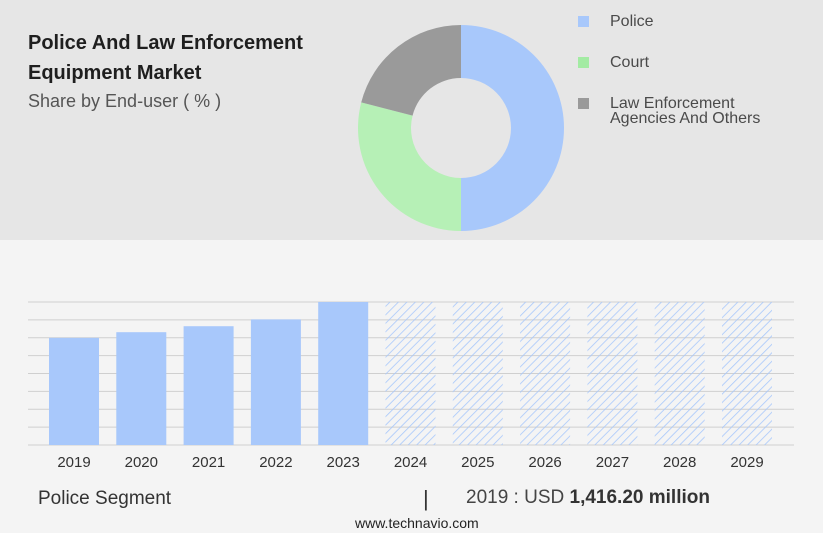 The image size is (823, 533). I want to click on donut-slice-court, so click(409, 166).